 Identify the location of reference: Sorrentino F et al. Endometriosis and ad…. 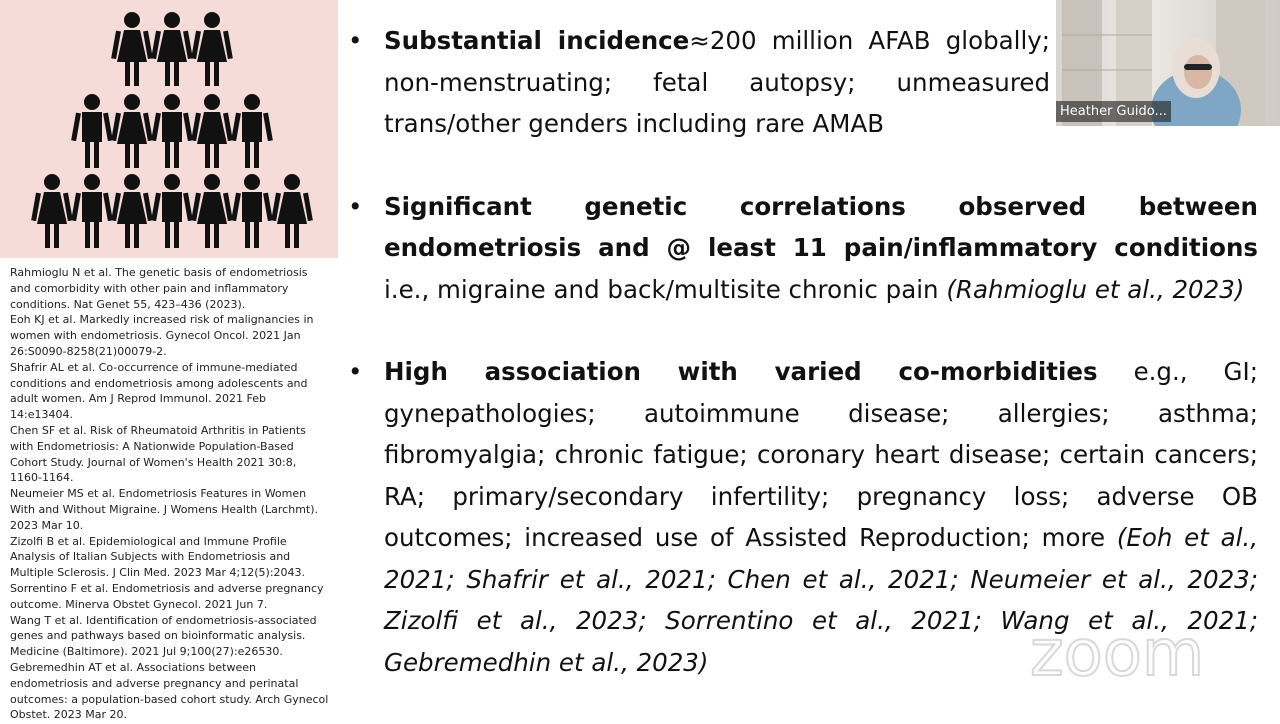
(167, 596).